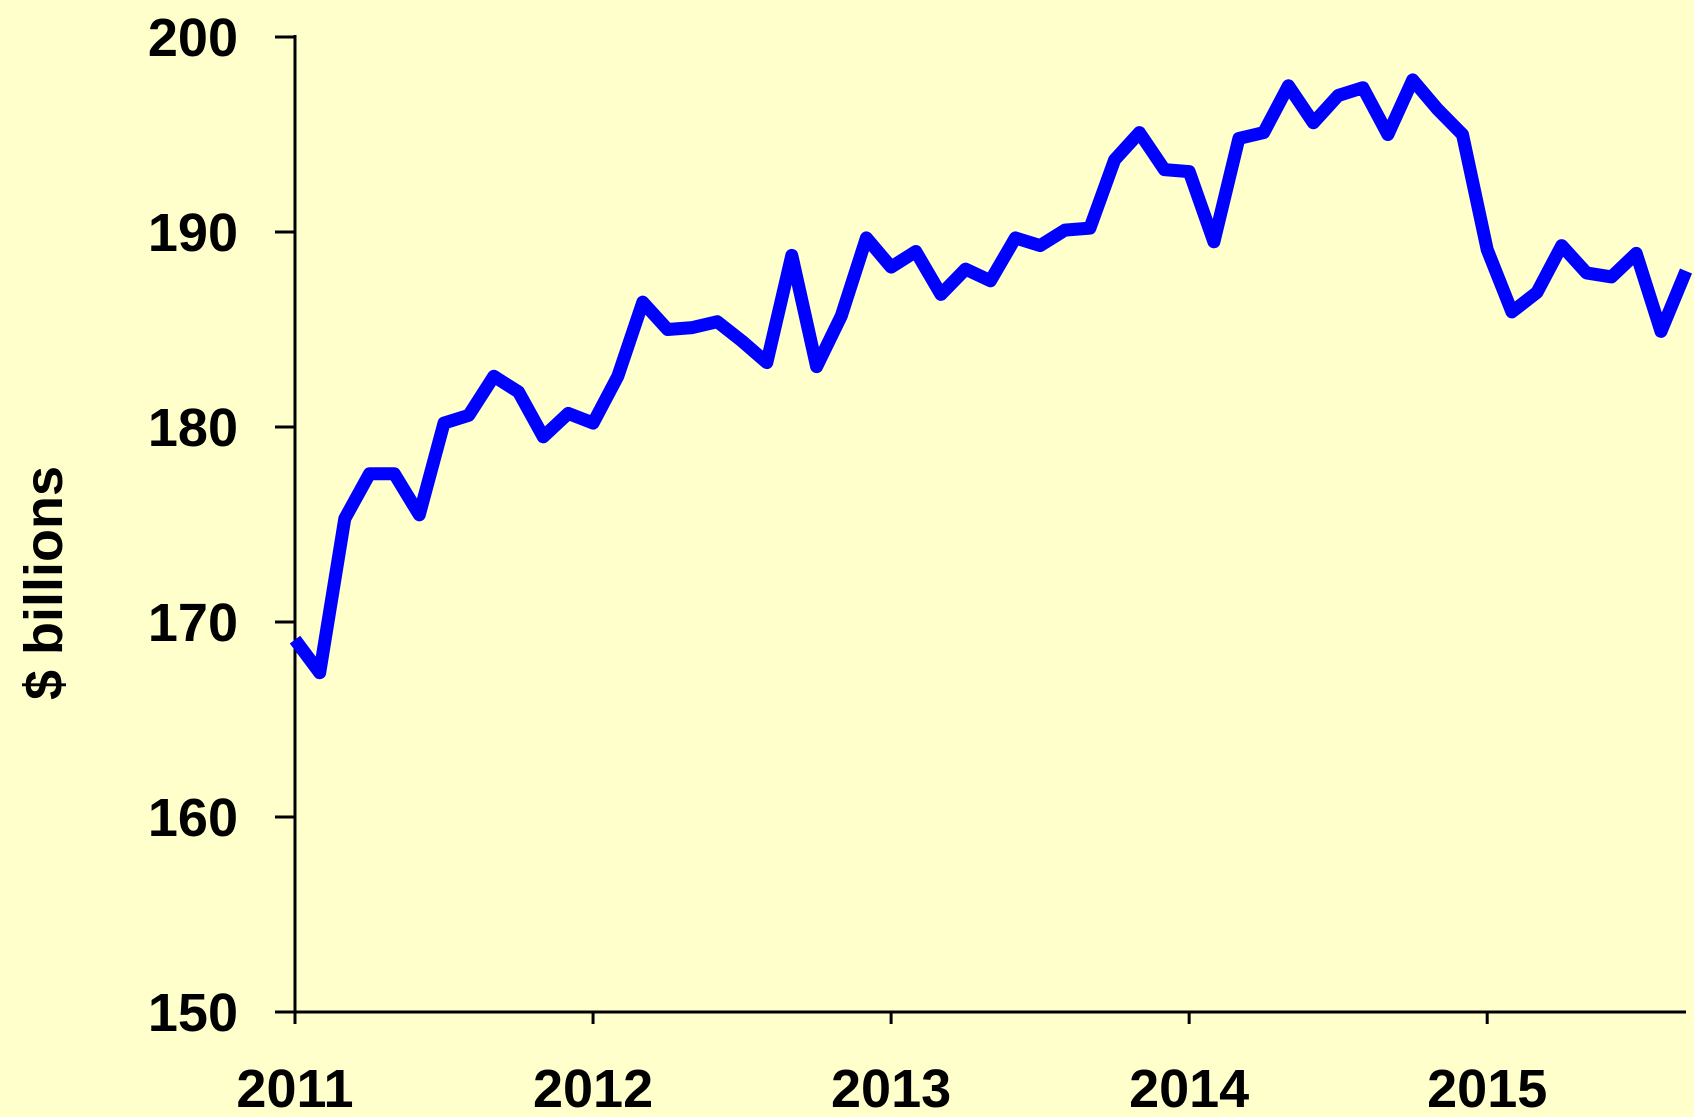 The width and height of the screenshot is (1694, 1117). I want to click on y-axis-label: $ billions, so click(44, 583).